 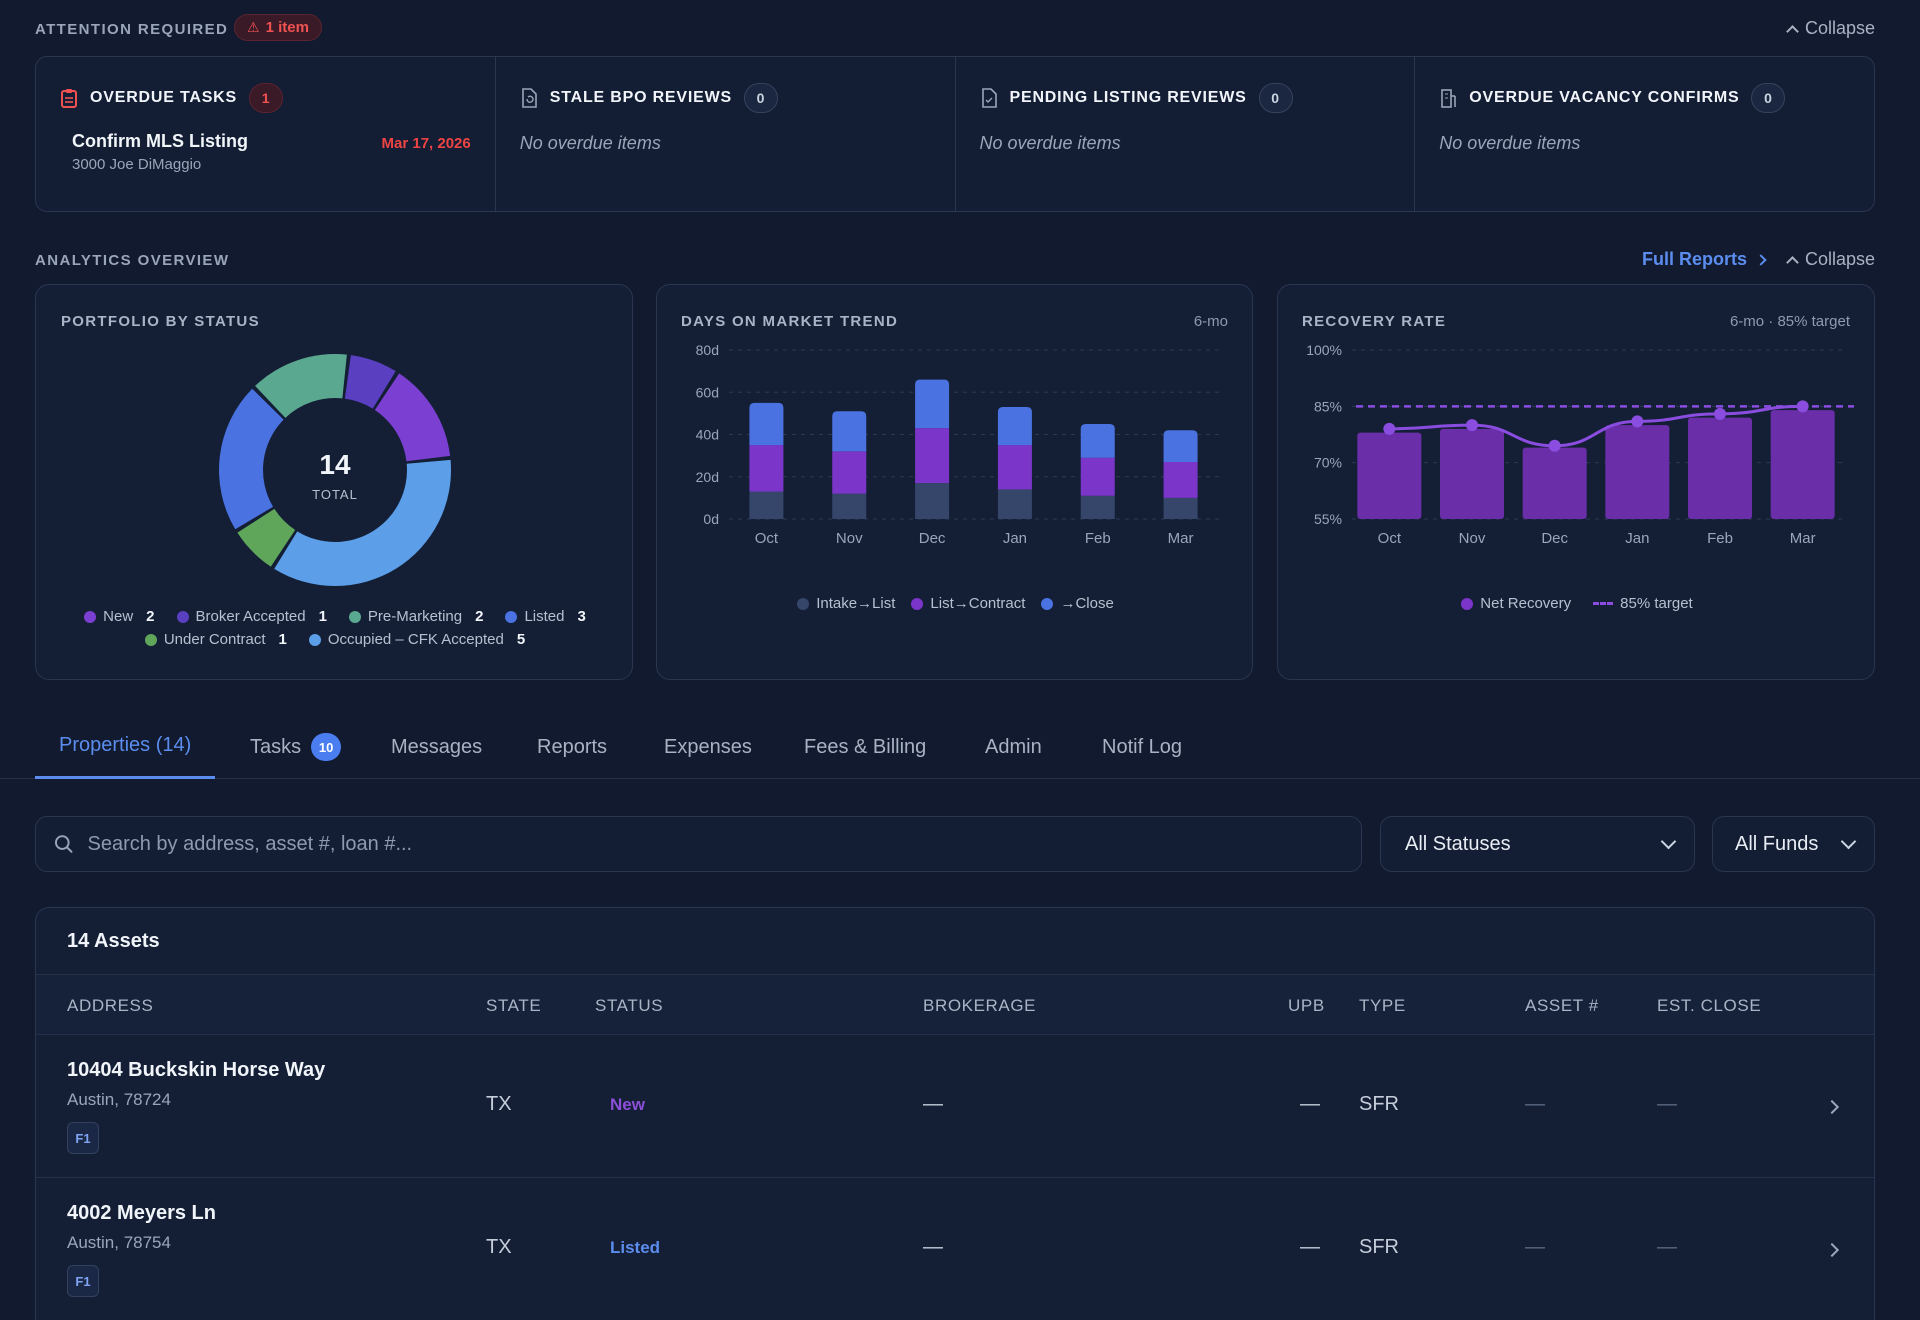 What do you see at coordinates (708, 747) in the screenshot?
I see `tab-expenses: Expenses` at bounding box center [708, 747].